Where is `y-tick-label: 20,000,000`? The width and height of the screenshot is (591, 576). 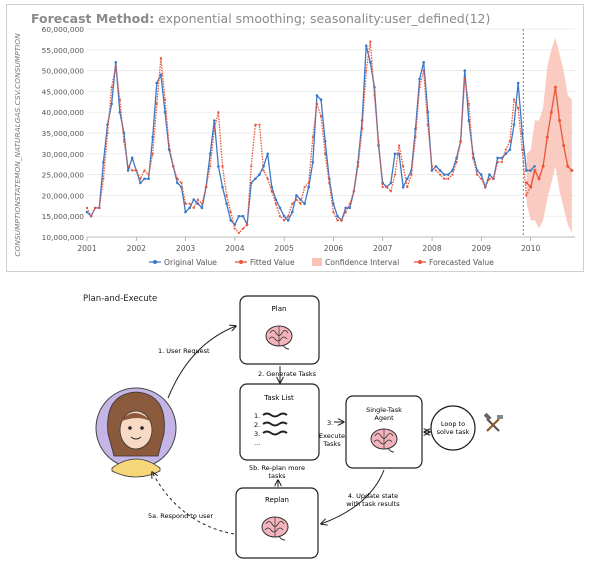
y-tick-label: 20,000,000 is located at coordinates (63, 195).